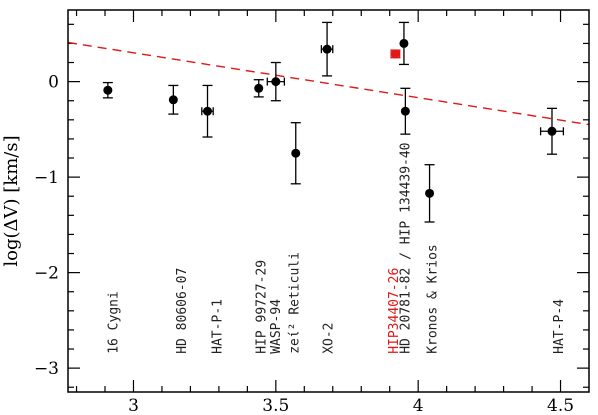  I want to click on annotation-label: Kronos & Krios, so click(432, 299).